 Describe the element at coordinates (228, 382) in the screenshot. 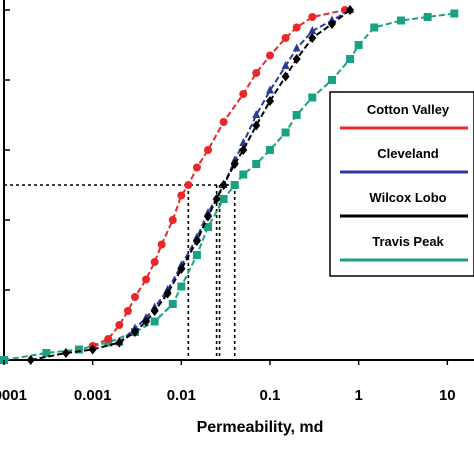

I see `x-axis: 0.0001 0.001 0.01 0.1 1 10` at that location.